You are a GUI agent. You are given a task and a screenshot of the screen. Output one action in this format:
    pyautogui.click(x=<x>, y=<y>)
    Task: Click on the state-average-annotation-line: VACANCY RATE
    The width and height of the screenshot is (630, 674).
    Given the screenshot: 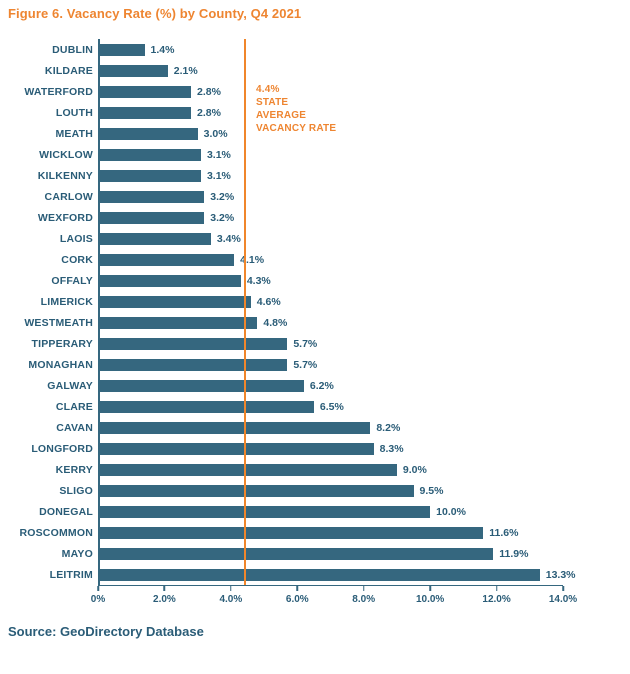 What is the action you would take?
    pyautogui.click(x=296, y=128)
    